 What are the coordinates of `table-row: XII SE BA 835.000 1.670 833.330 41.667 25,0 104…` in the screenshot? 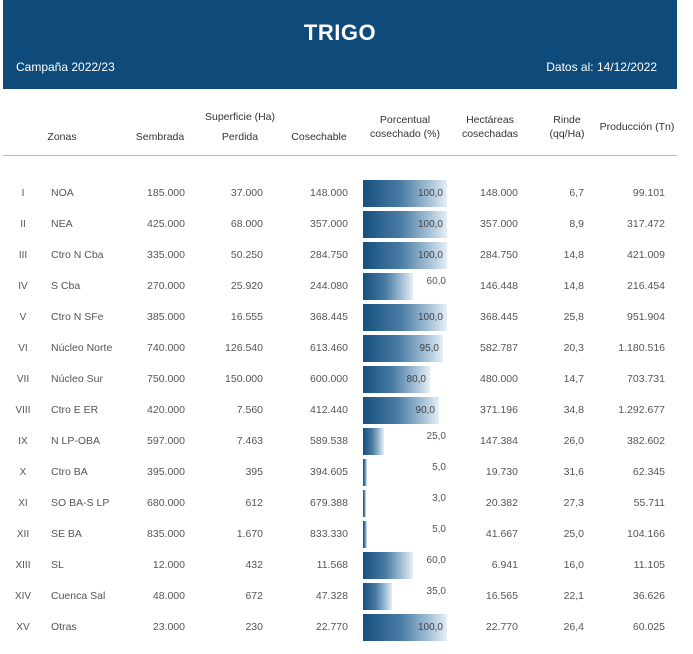 It's located at (340, 534).